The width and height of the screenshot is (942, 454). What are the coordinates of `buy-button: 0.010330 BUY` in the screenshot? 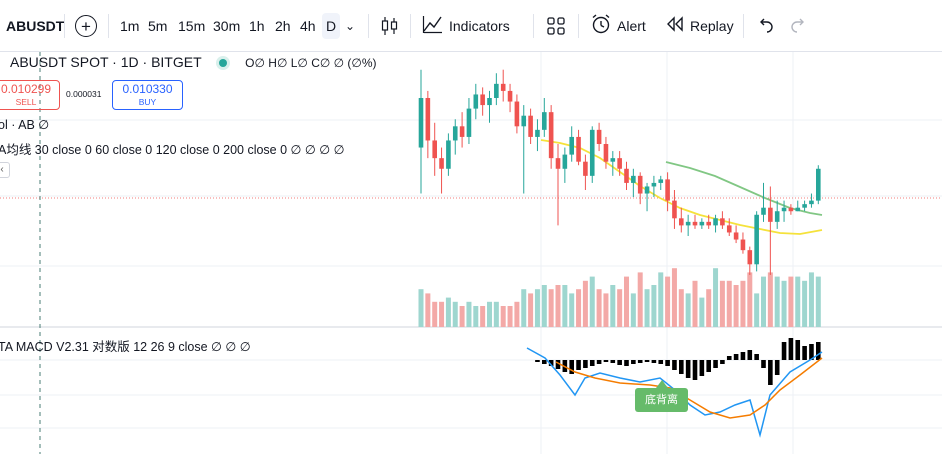 It's located at (147, 95).